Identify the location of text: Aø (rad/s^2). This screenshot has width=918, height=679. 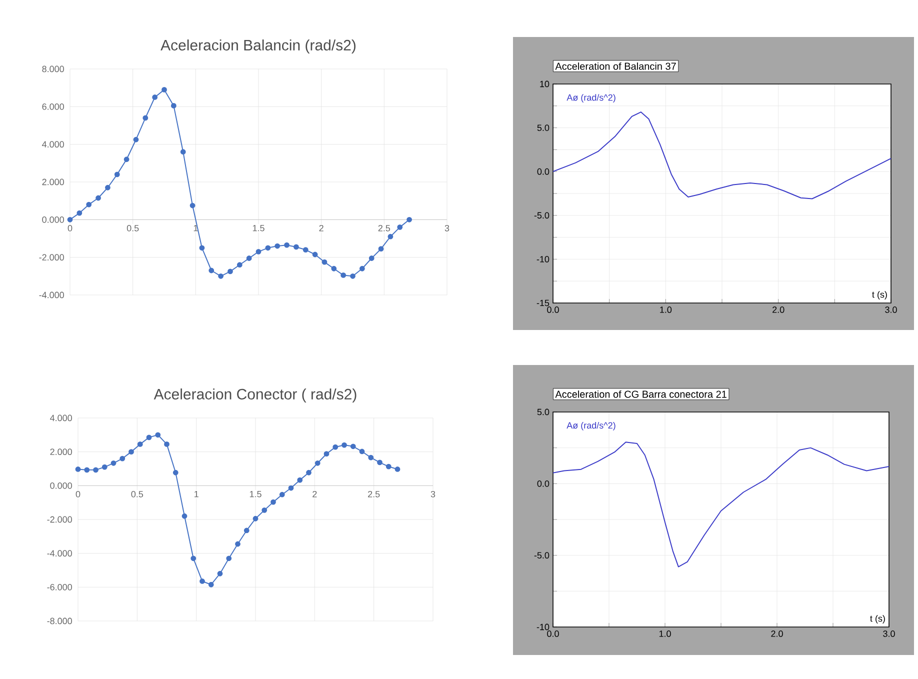
(591, 98).